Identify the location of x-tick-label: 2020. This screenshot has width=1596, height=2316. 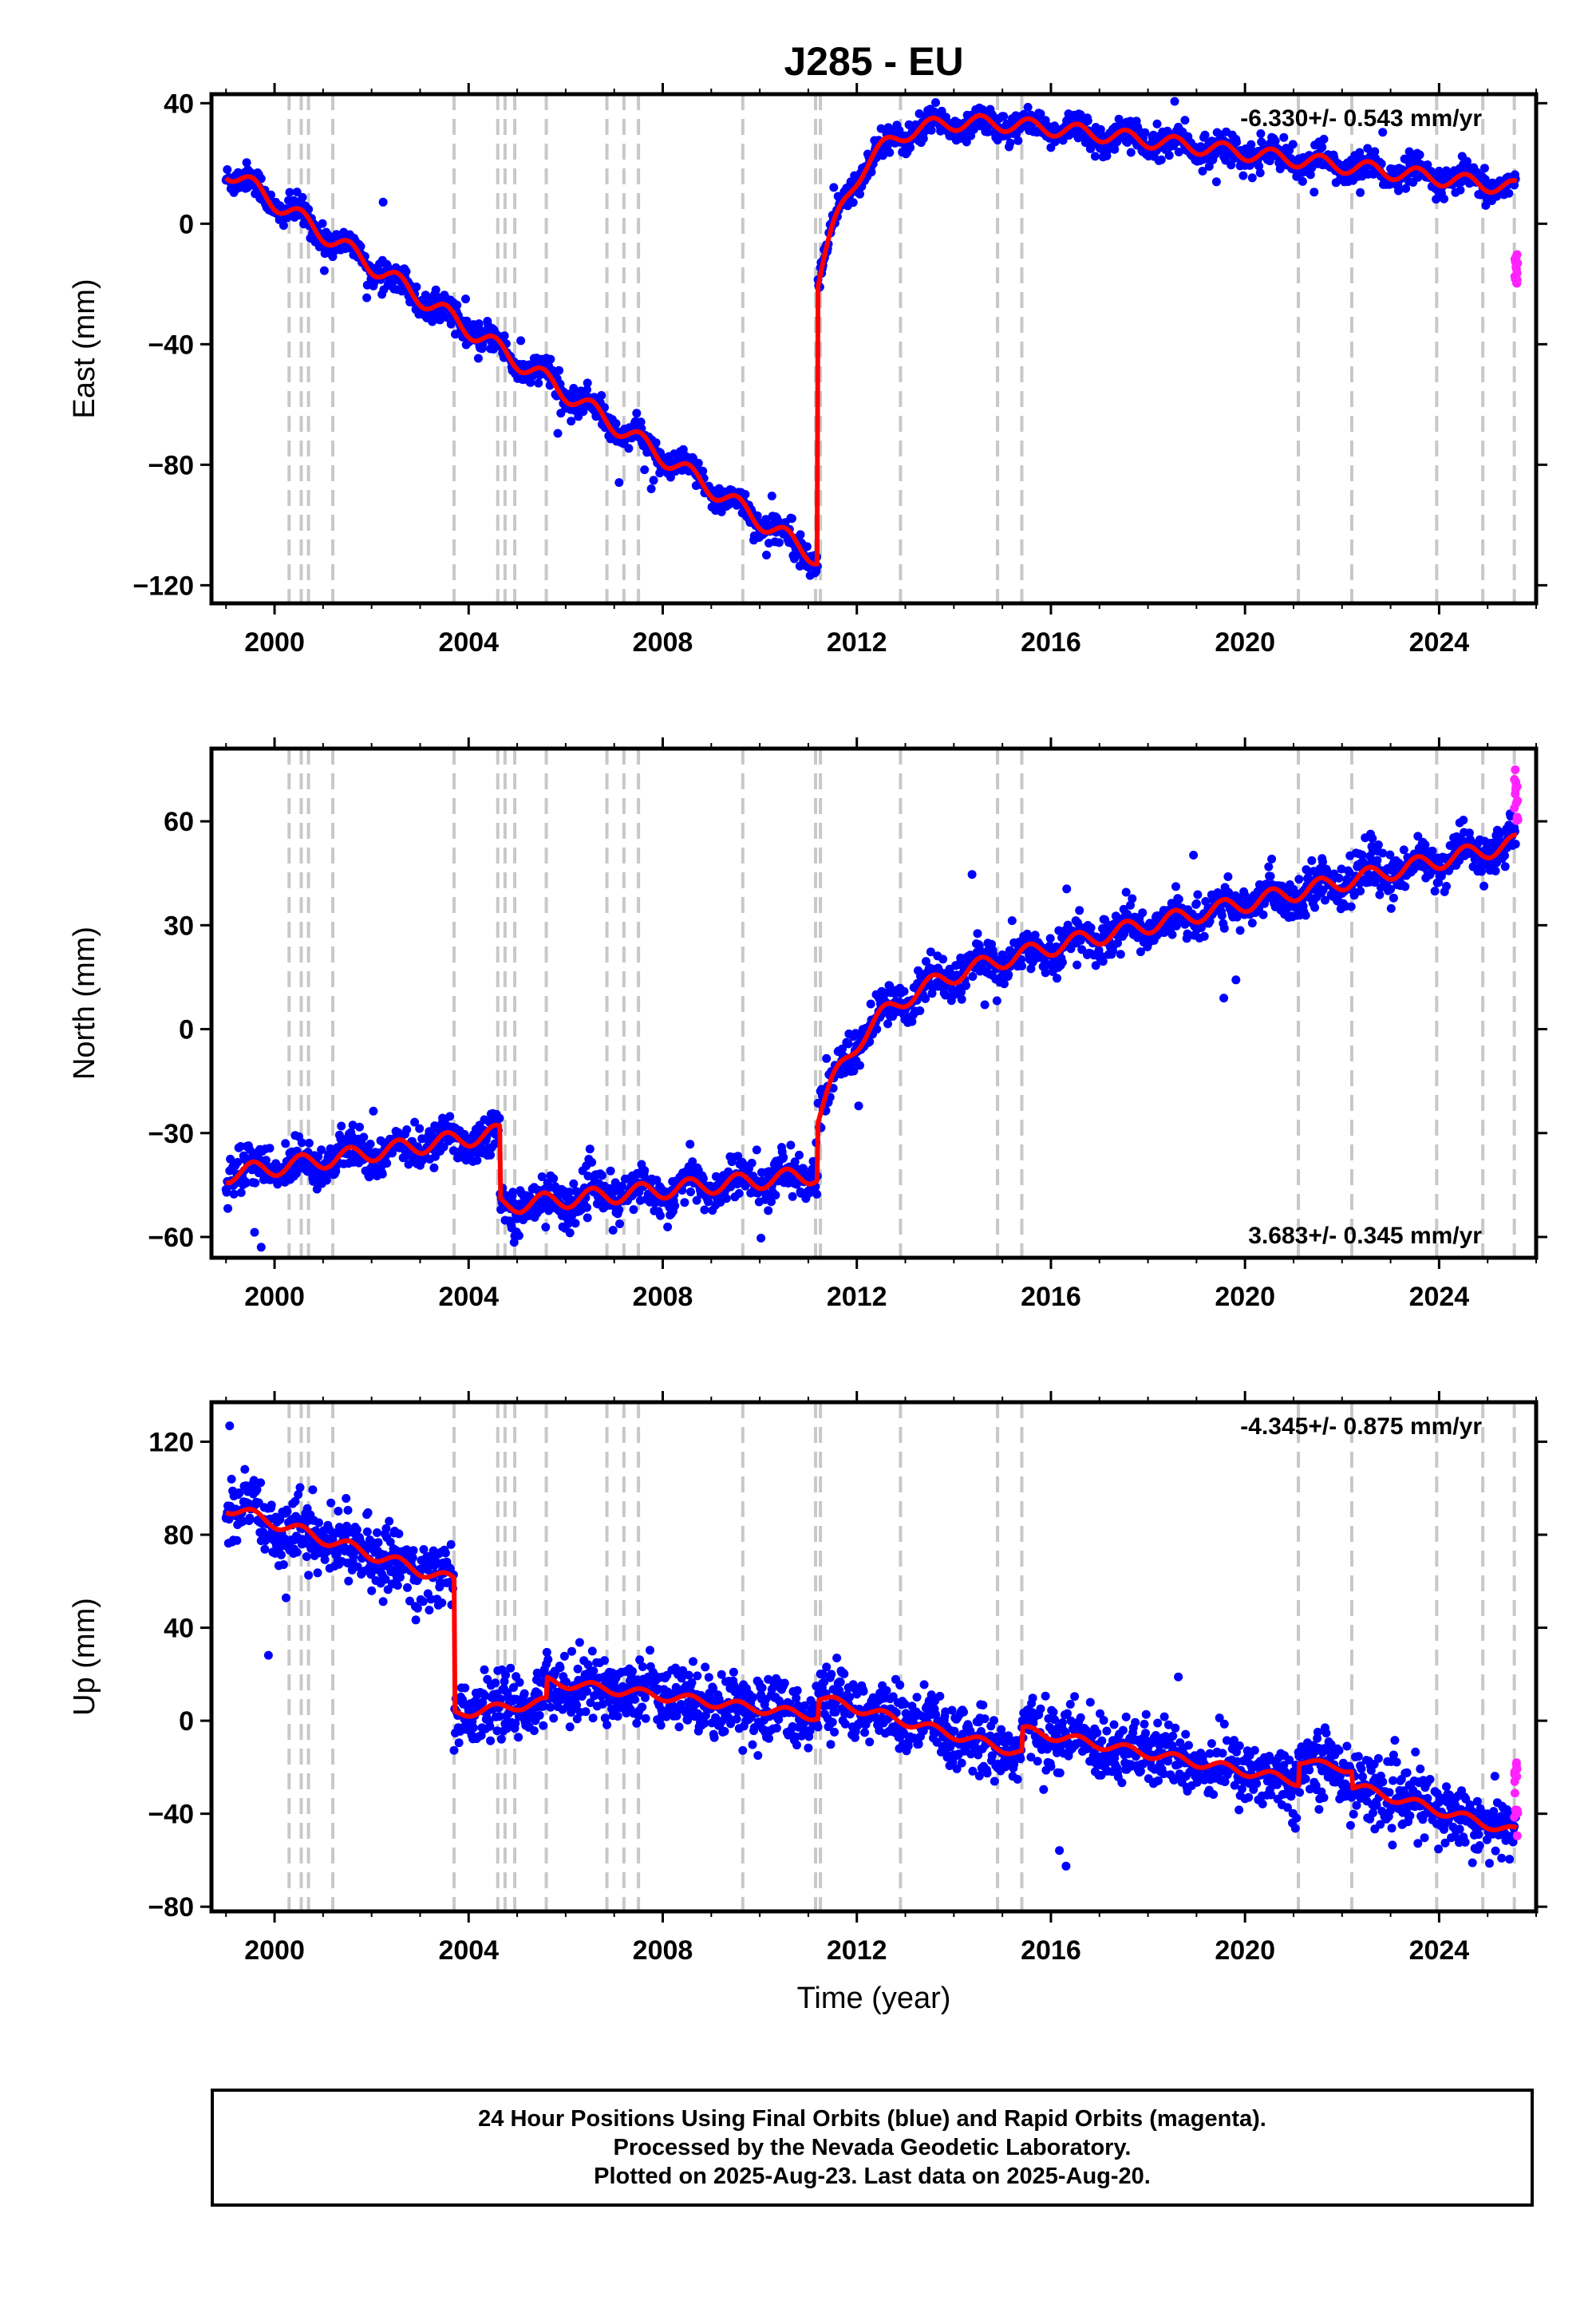
(1245, 1297).